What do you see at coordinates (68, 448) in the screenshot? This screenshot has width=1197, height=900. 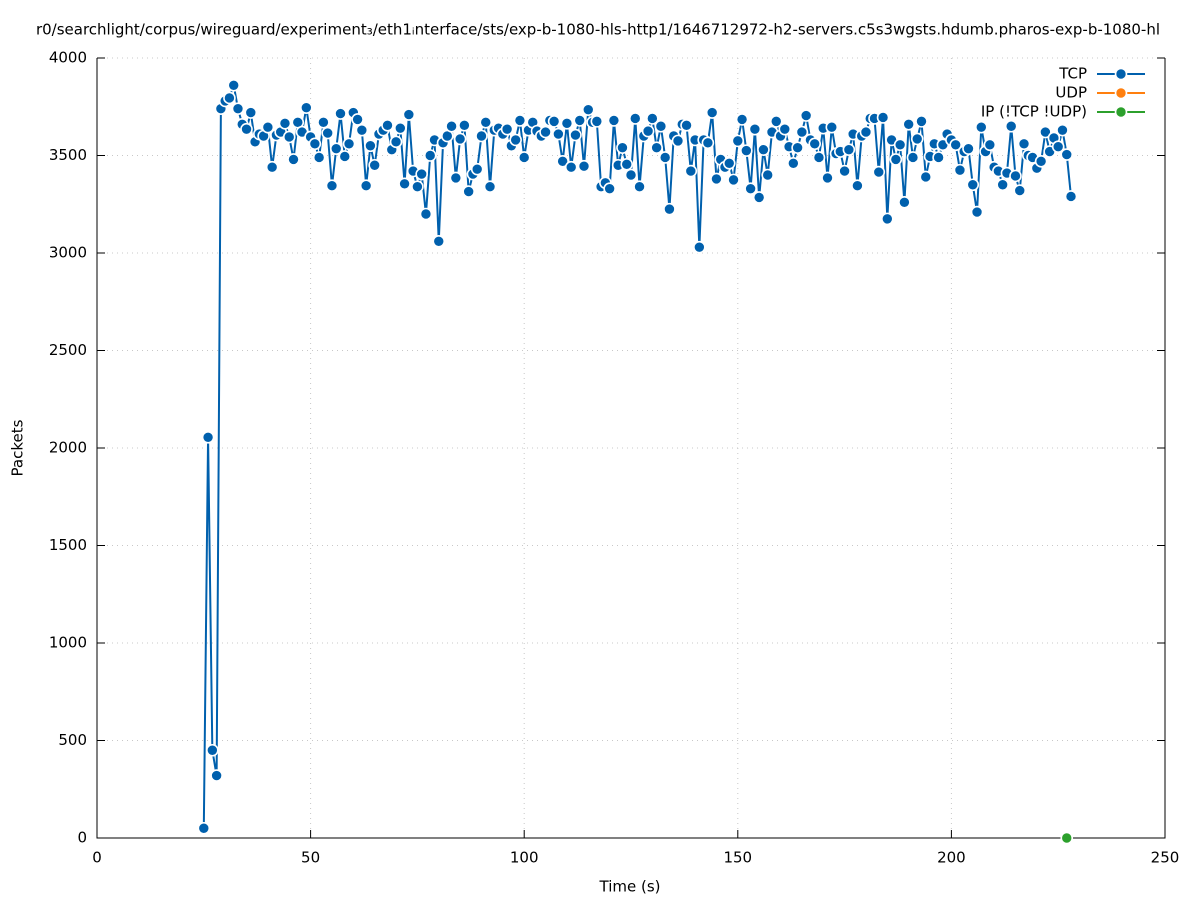 I see `y-tick-label: 2000` at bounding box center [68, 448].